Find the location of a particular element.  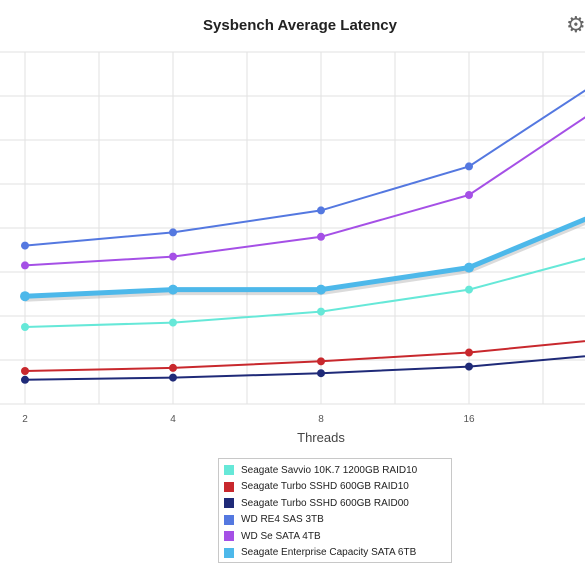

x-tick-label: 4 is located at coordinates (173, 419).